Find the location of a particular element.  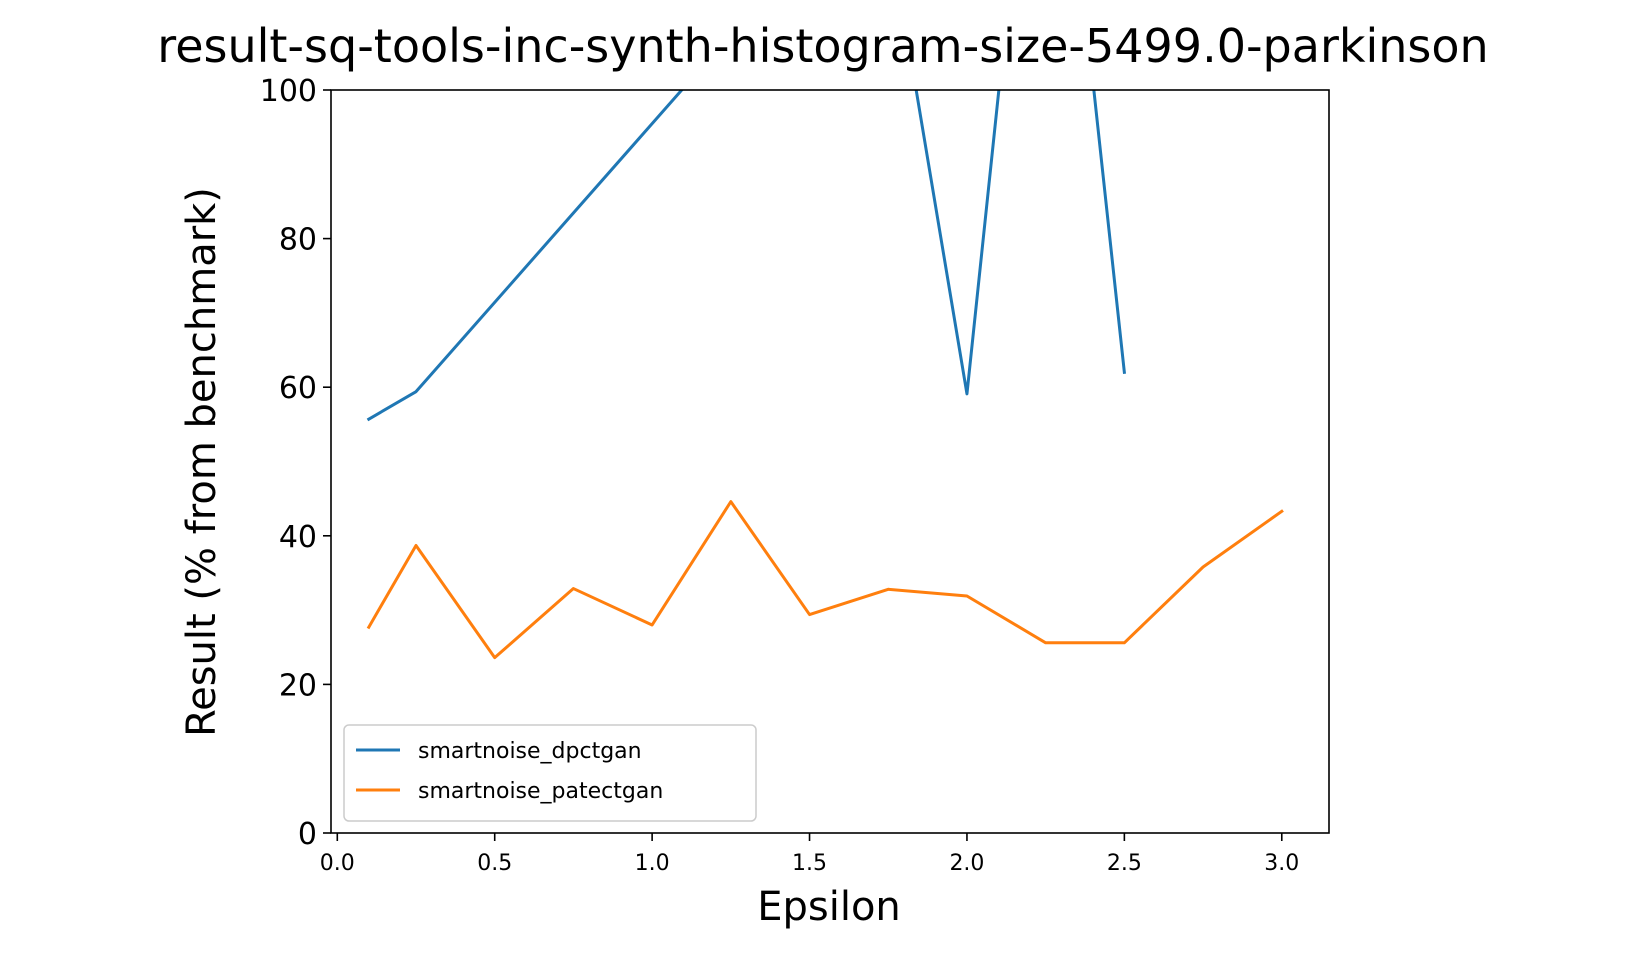

legend: smartnoise_dpctgan smartnoise_patectgan is located at coordinates (550, 773).